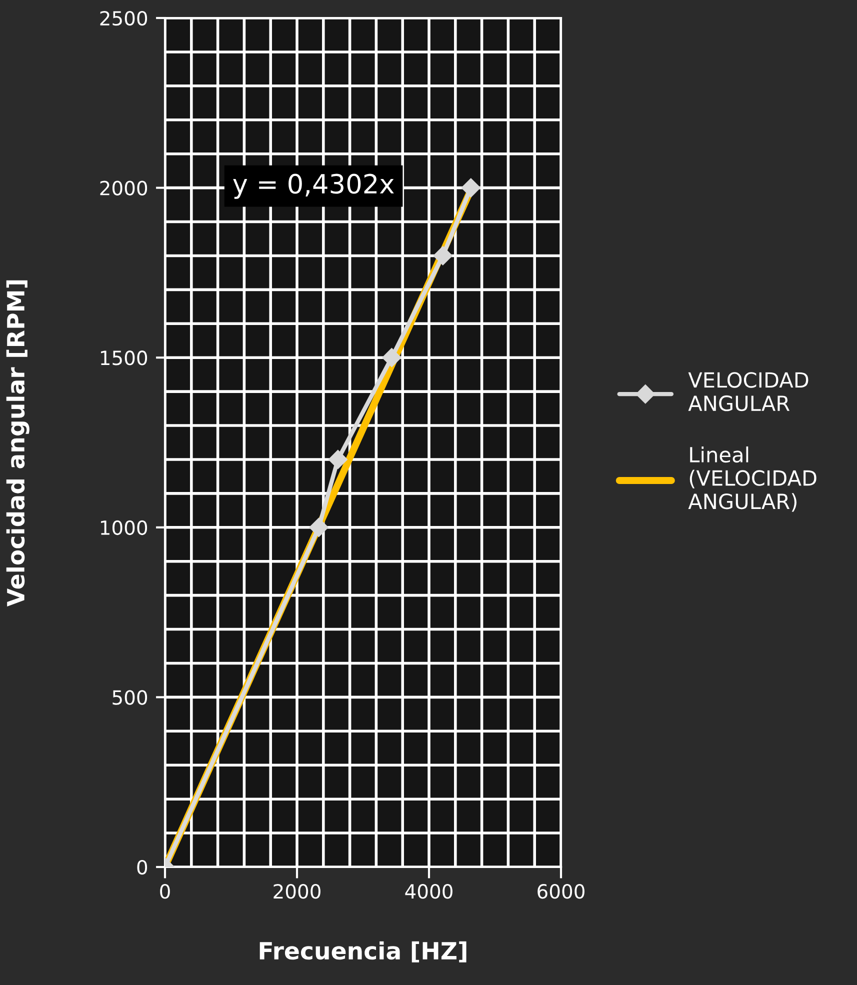 The width and height of the screenshot is (857, 985). Describe the element at coordinates (313, 186) in the screenshot. I see `annotation: y = 0,4302x` at that location.